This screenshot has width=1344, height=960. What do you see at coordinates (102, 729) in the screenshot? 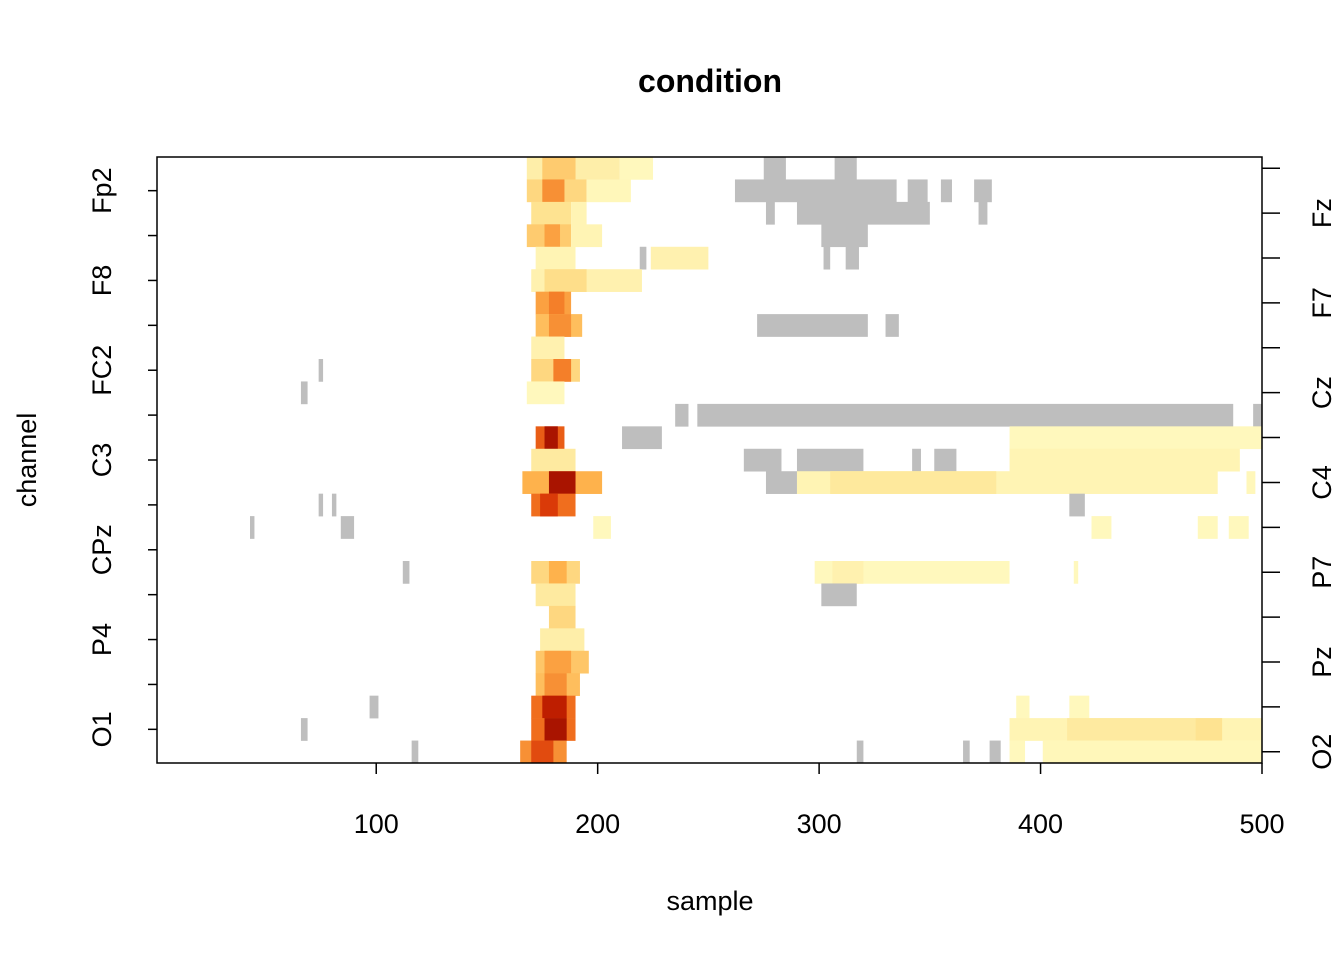
I see `y-left-tick-label: O1` at bounding box center [102, 729].